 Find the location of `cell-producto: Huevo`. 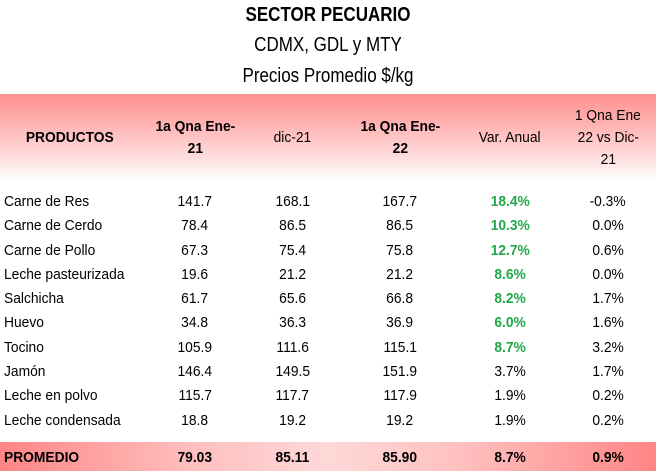

cell-producto: Huevo is located at coordinates (24, 323).